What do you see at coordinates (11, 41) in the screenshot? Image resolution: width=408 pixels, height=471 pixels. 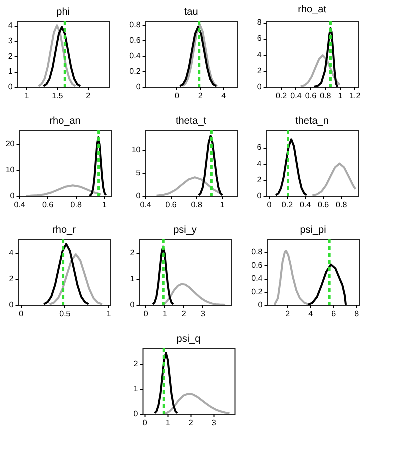 I see `y-tick-label: 3` at bounding box center [11, 41].